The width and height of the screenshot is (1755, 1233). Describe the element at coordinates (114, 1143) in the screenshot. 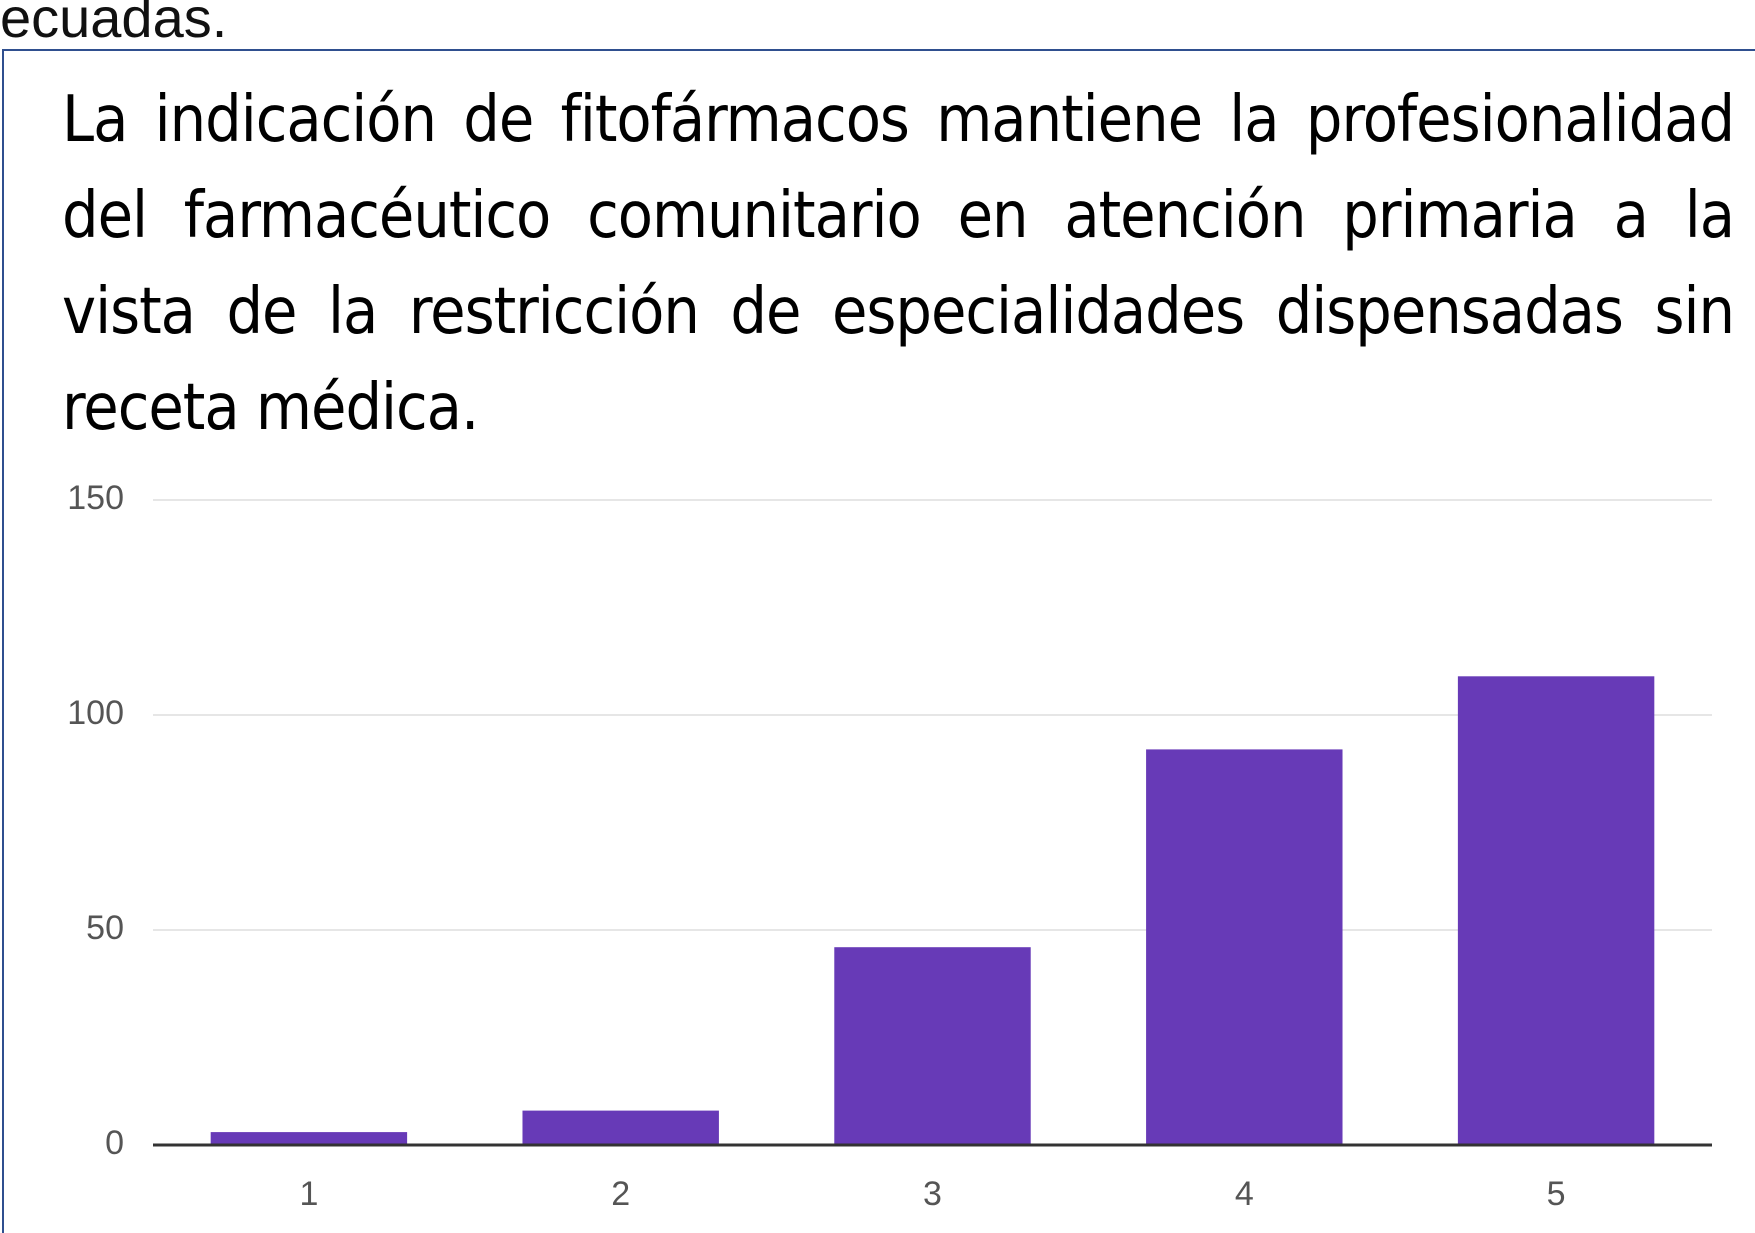

I see `y-tick-label: 0` at that location.